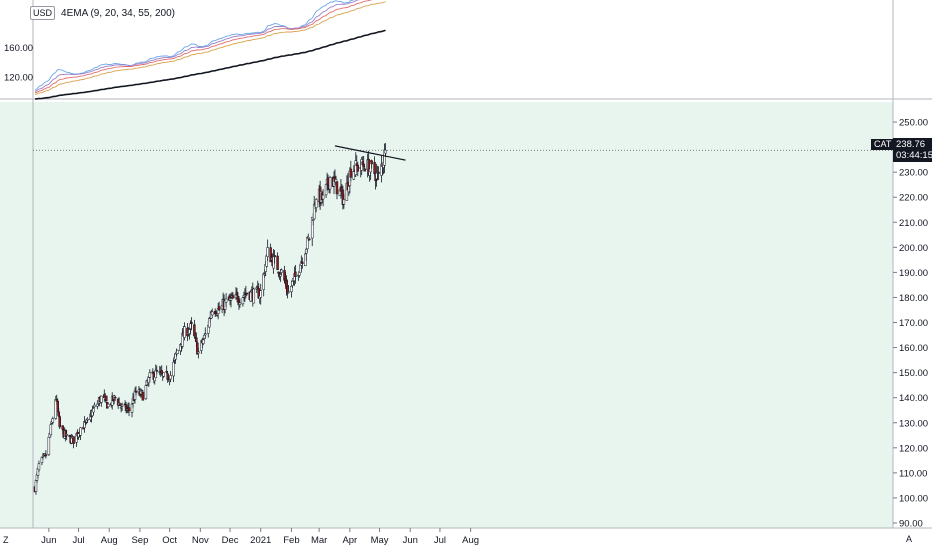  What do you see at coordinates (6, 540) in the screenshot?
I see `timezone-corner-label: Z` at bounding box center [6, 540].